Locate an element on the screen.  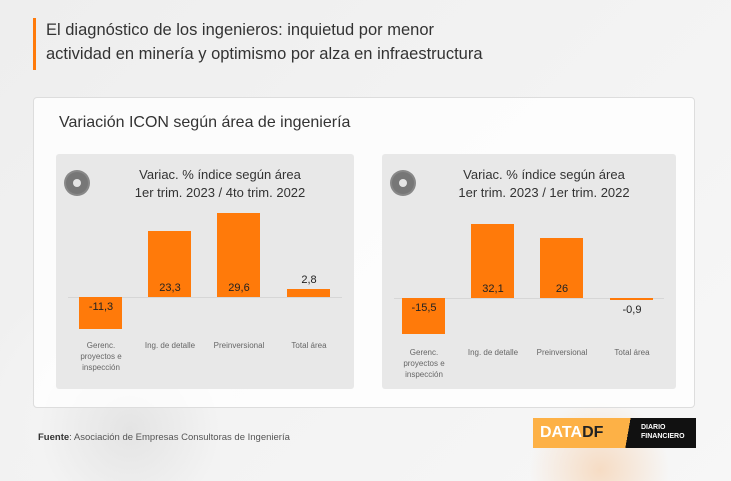
data-label: 29,6 is located at coordinates (239, 288).